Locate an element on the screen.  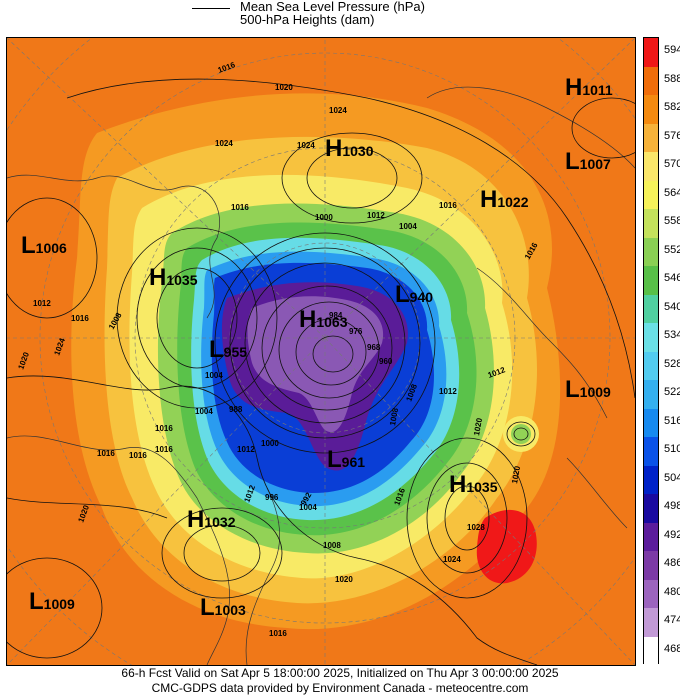
colorbar-tick-label: 498 is located at coordinates (672, 506).